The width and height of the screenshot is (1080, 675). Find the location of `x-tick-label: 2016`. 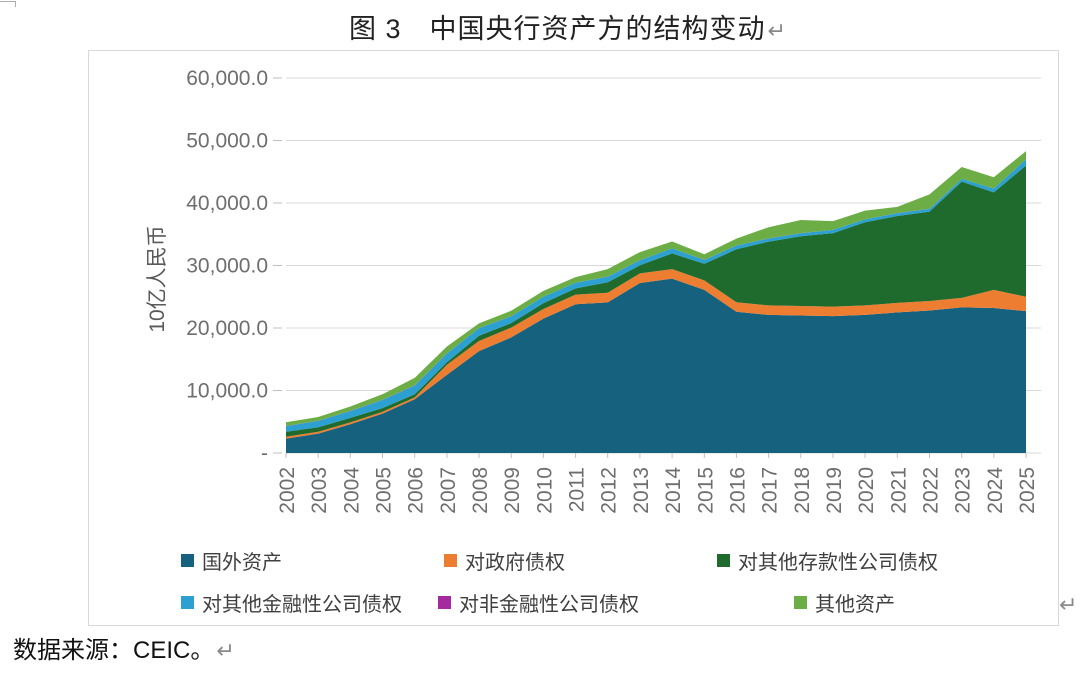

x-tick-label: 2016 is located at coordinates (737, 490).